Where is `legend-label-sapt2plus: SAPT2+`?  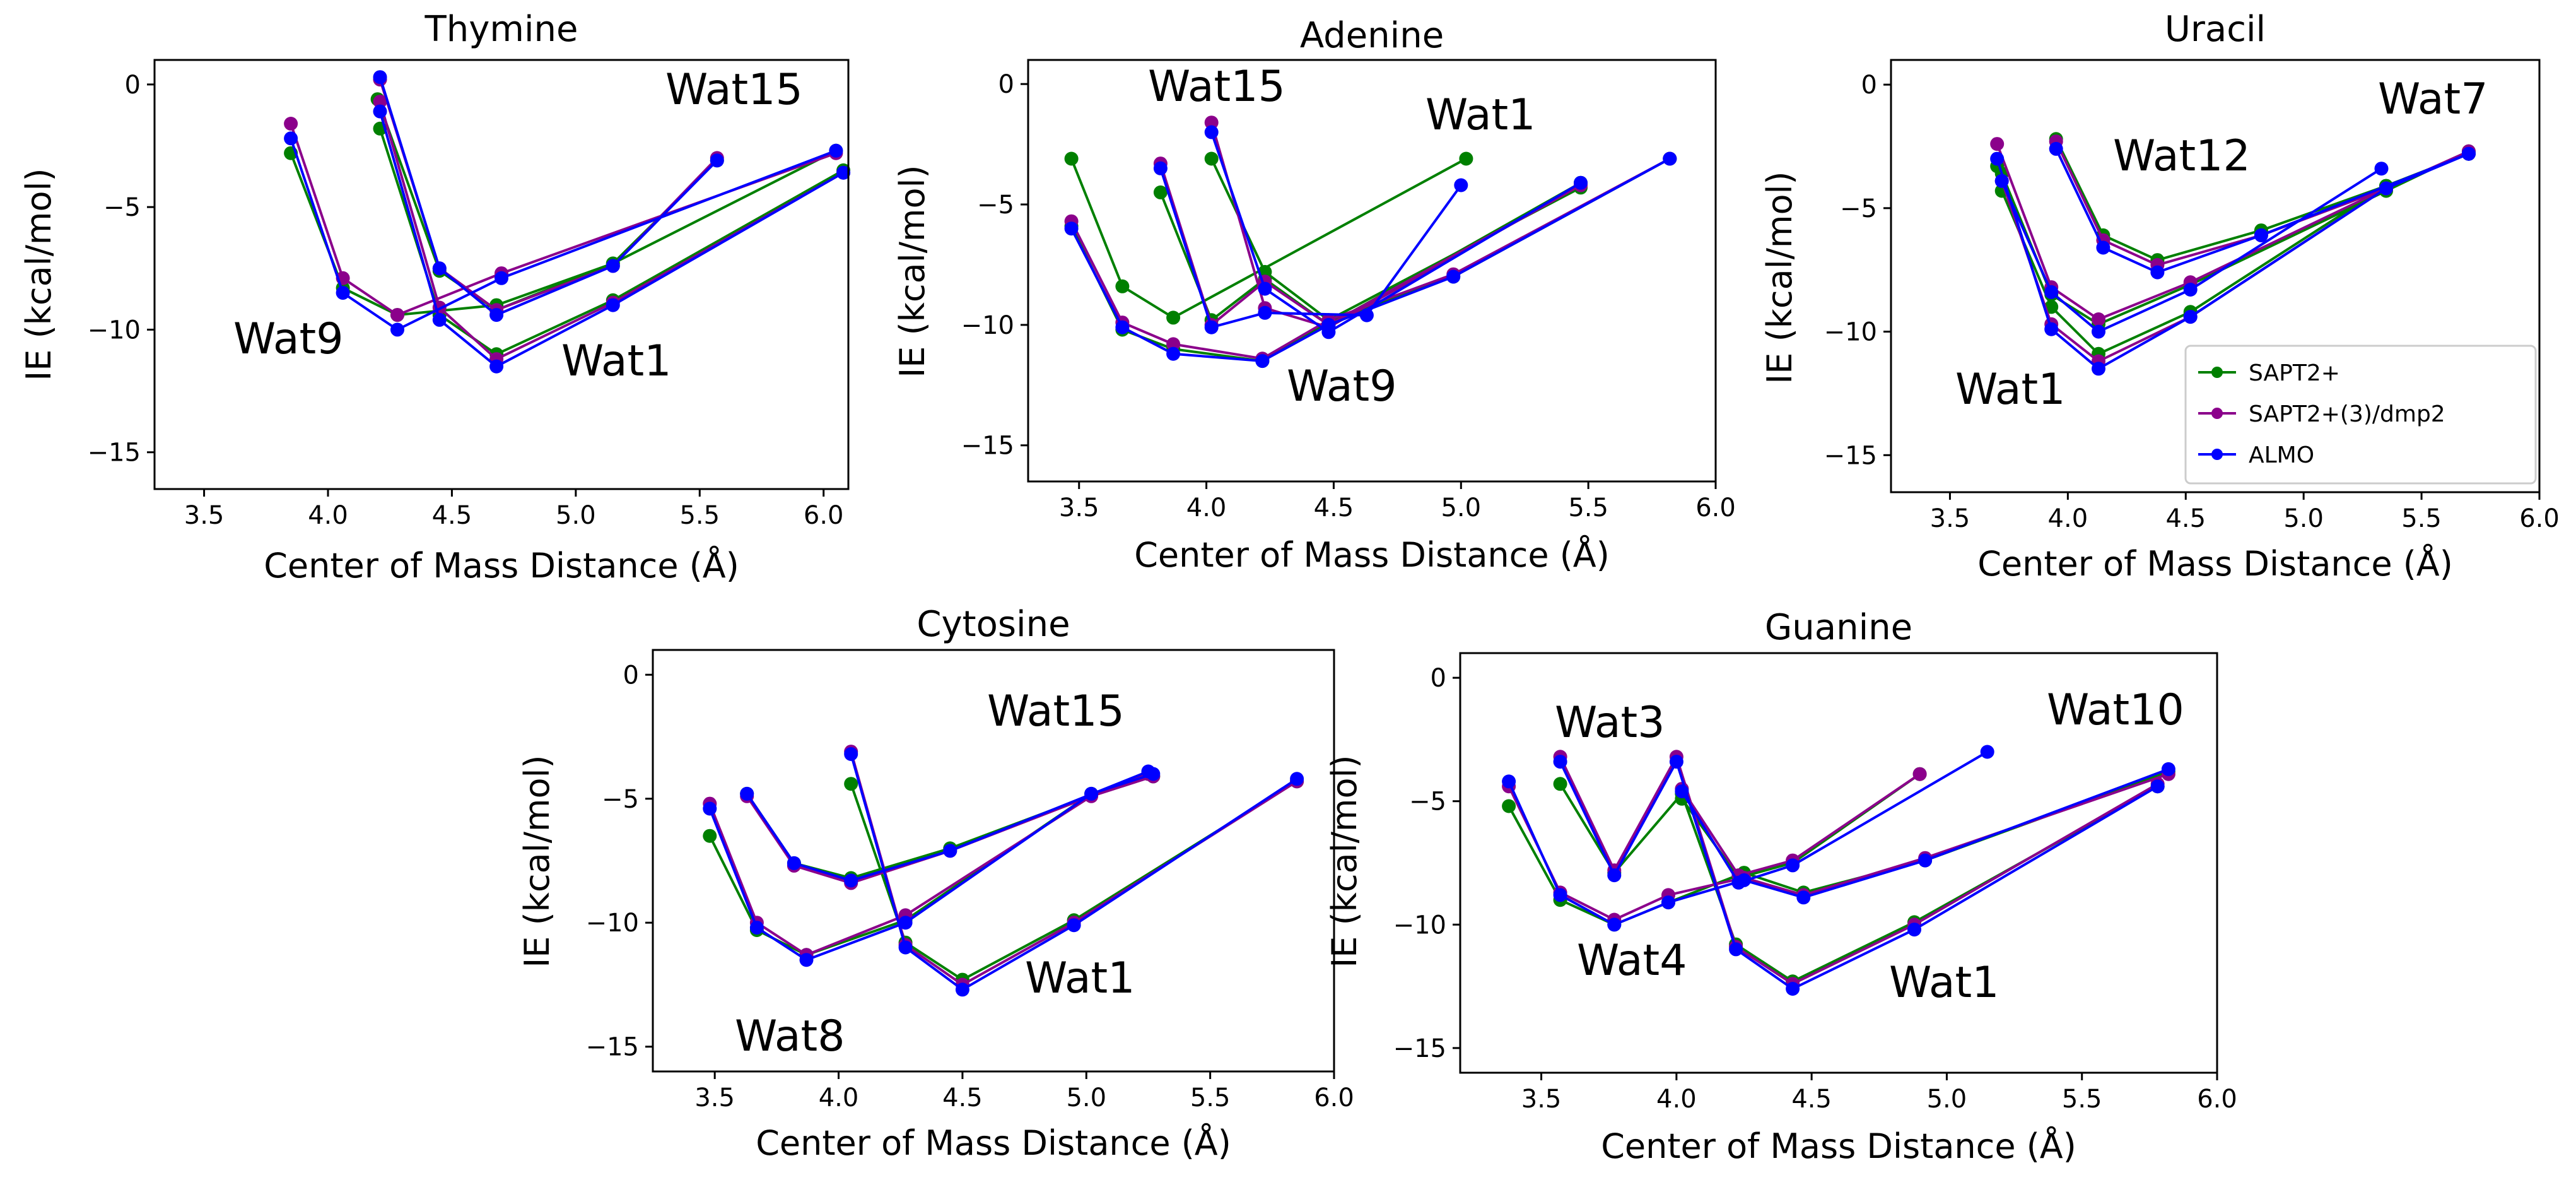 legend-label-sapt2plus: SAPT2+ is located at coordinates (2294, 373).